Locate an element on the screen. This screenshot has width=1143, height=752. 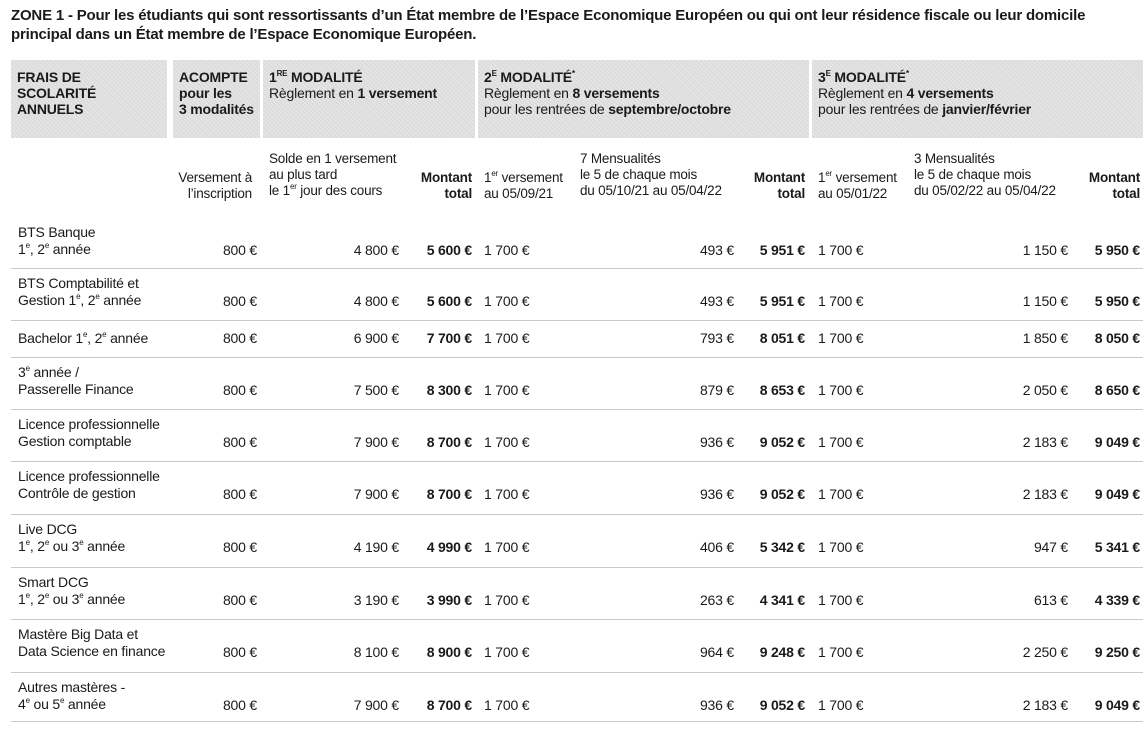
cell-m3-mens: 947 € is located at coordinates (1050, 547).